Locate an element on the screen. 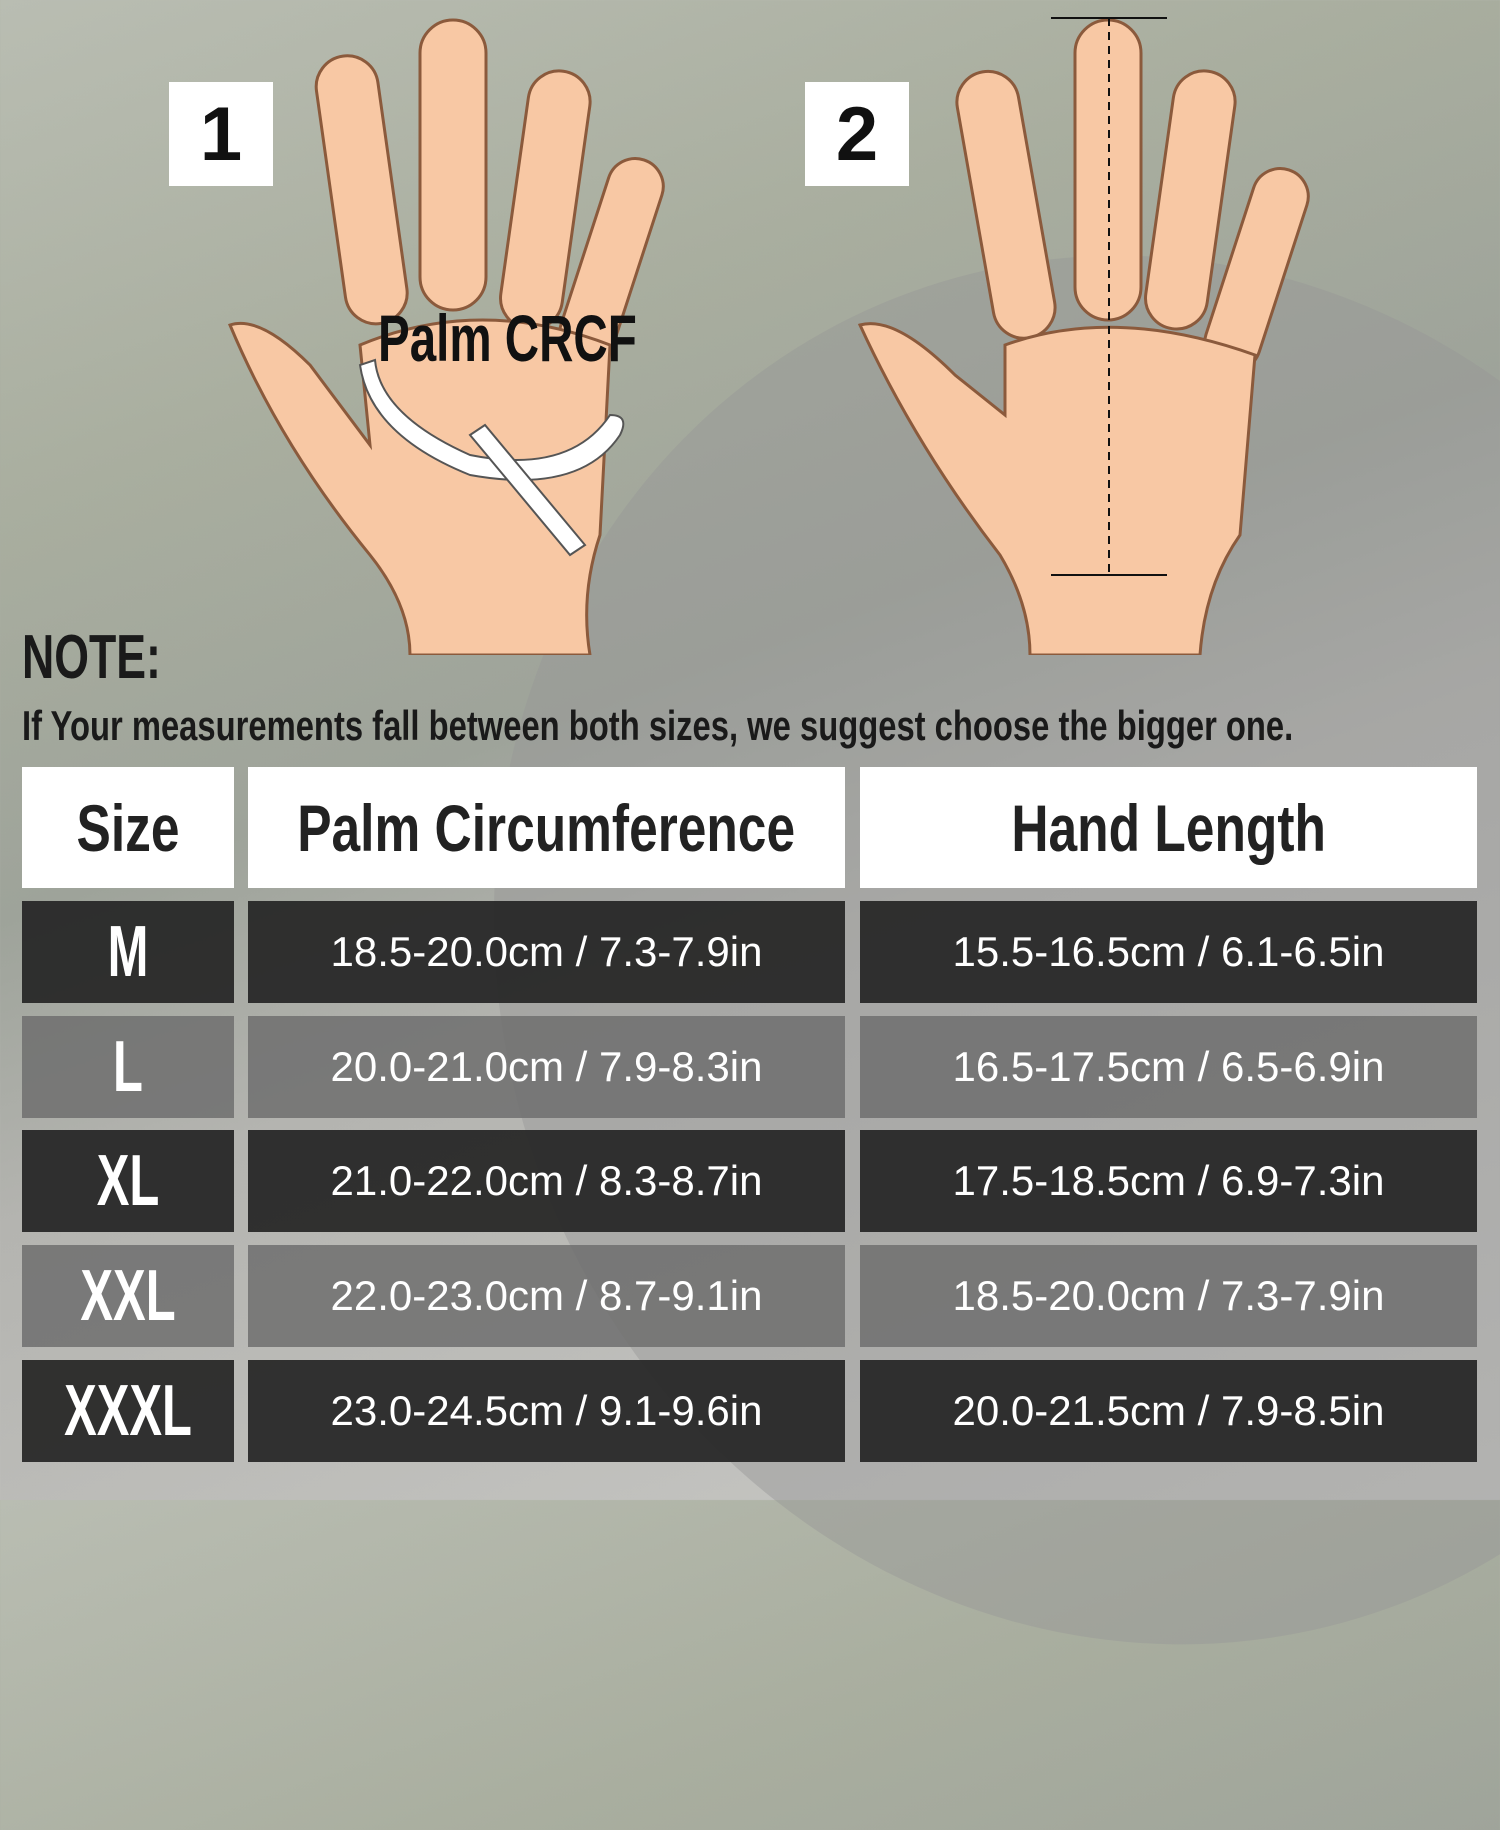  size-cell-text: L is located at coordinates (128, 1067).